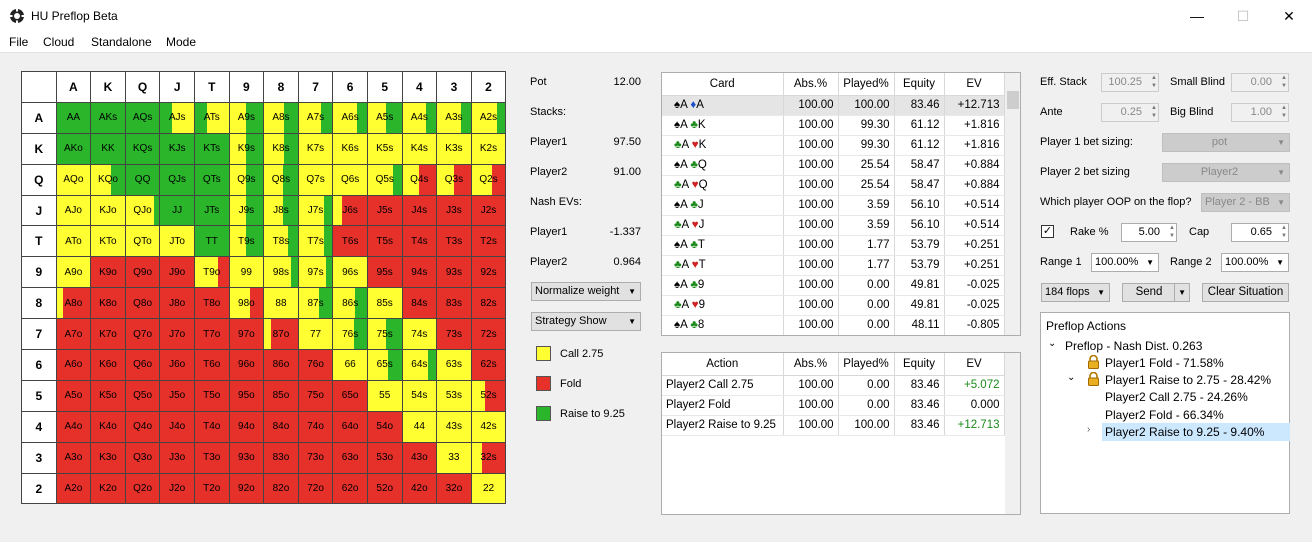 The height and width of the screenshot is (542, 1312). Describe the element at coordinates (833, 285) in the screenshot. I see `card-row: ♠A ♣9 100.00 0.00 49.81 -0.025` at that location.